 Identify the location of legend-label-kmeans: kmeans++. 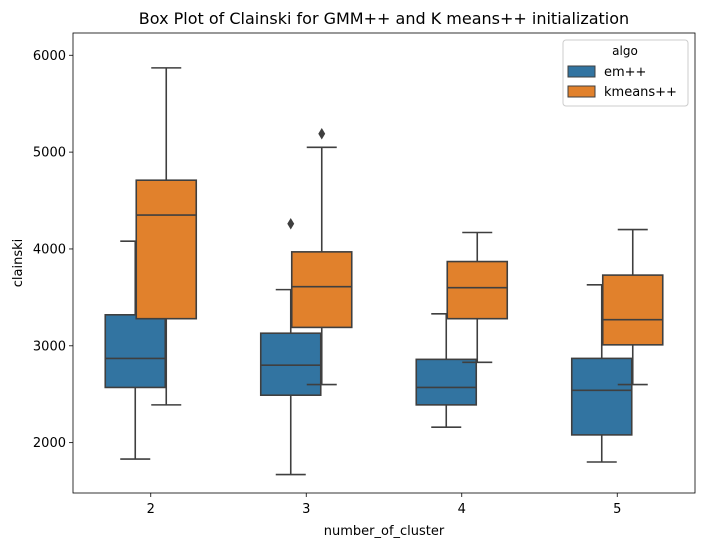
(640, 92).